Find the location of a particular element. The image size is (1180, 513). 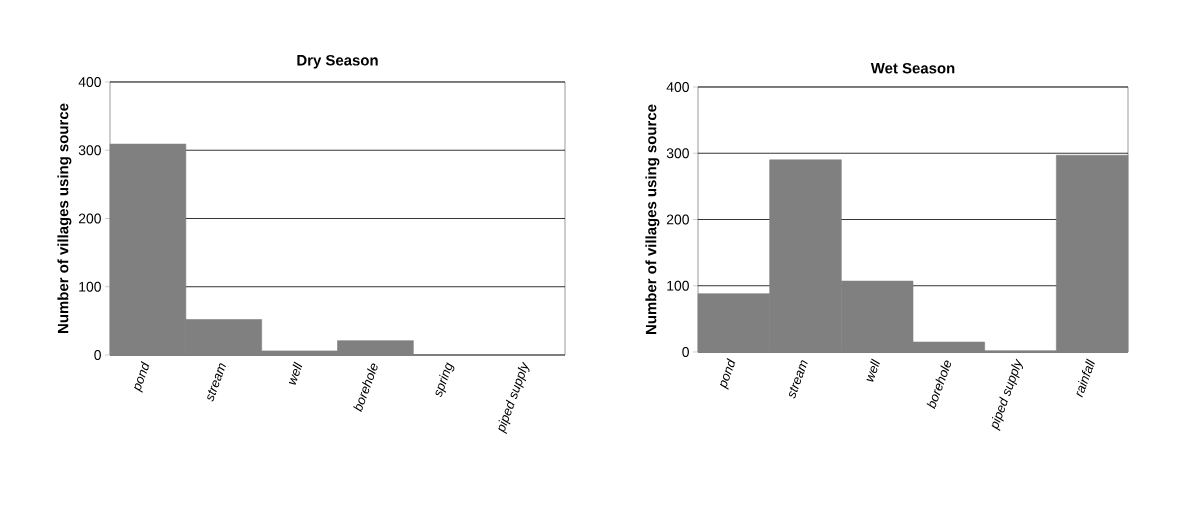

chart-title: Dry Season is located at coordinates (337, 61).